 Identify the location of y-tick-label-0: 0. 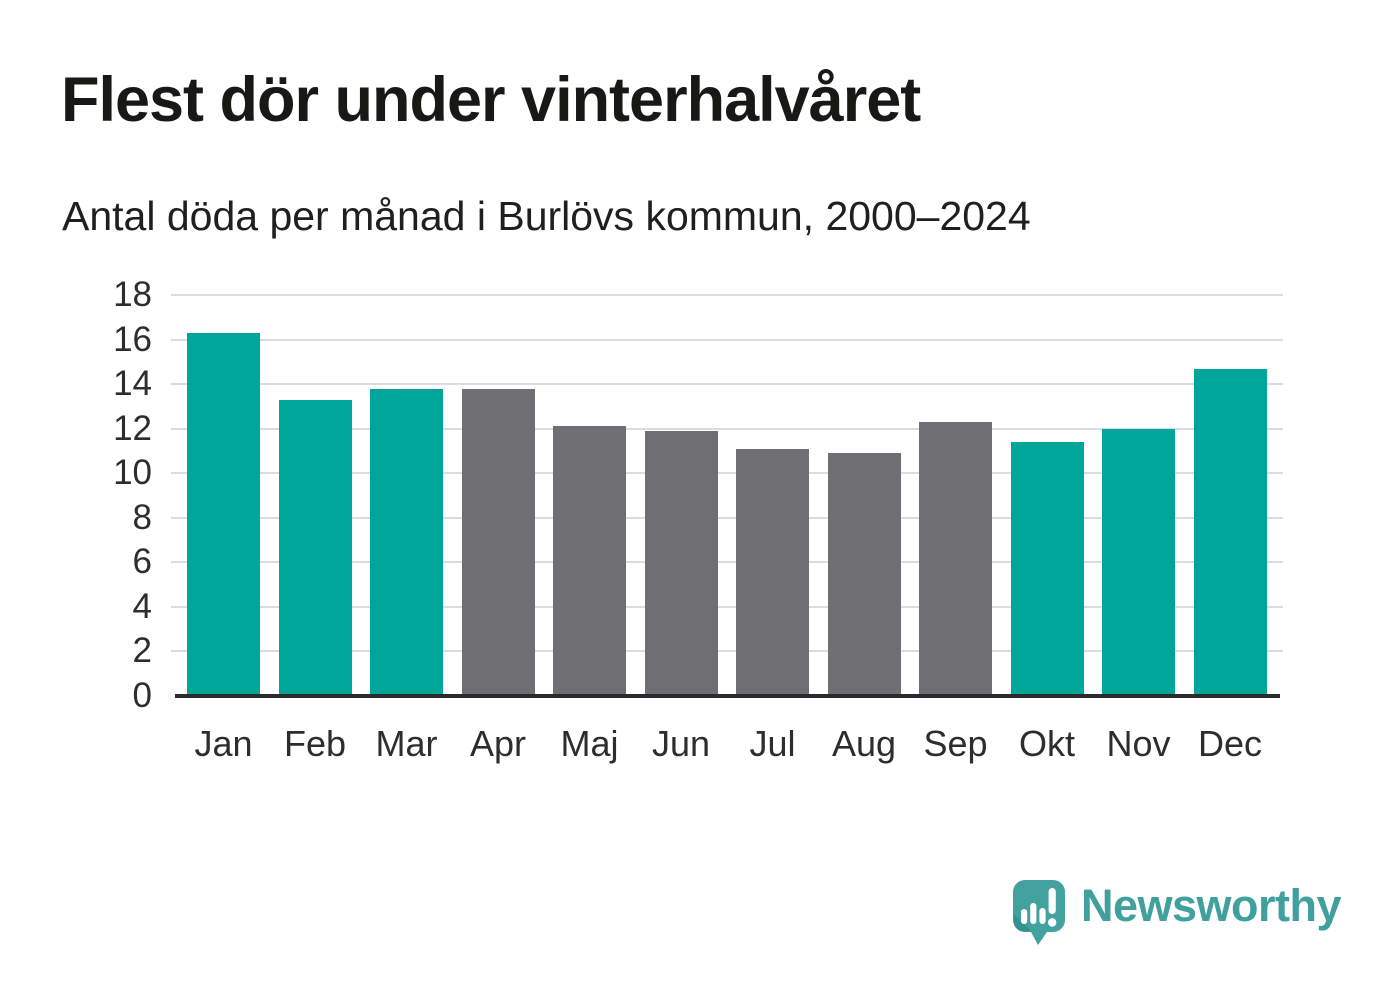
(142, 695).